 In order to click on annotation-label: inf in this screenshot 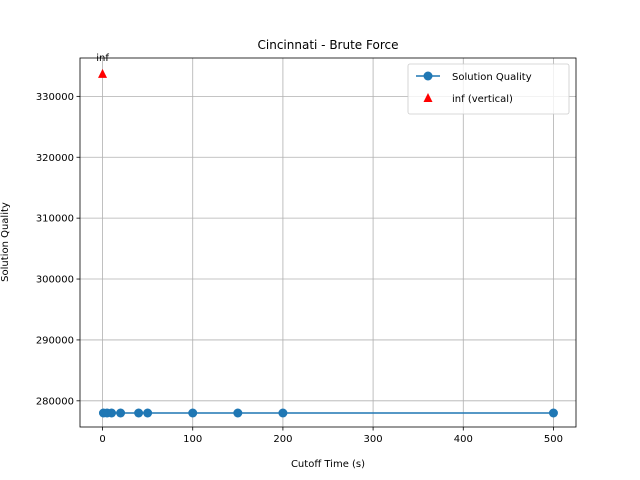, I will do `click(102, 58)`.